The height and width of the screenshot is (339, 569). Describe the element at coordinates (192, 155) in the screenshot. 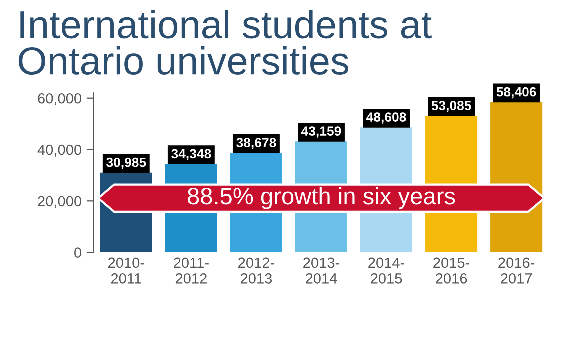

I see `data-label: 34,348` at that location.